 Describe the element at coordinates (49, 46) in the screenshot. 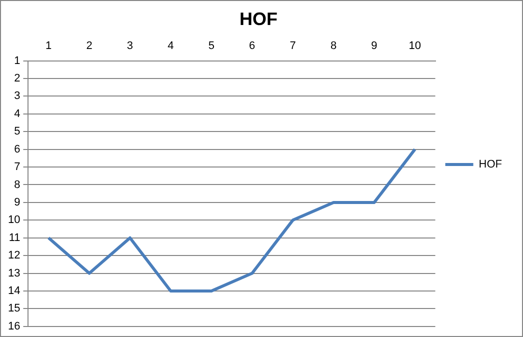

I see `x-tick-label: 1` at that location.